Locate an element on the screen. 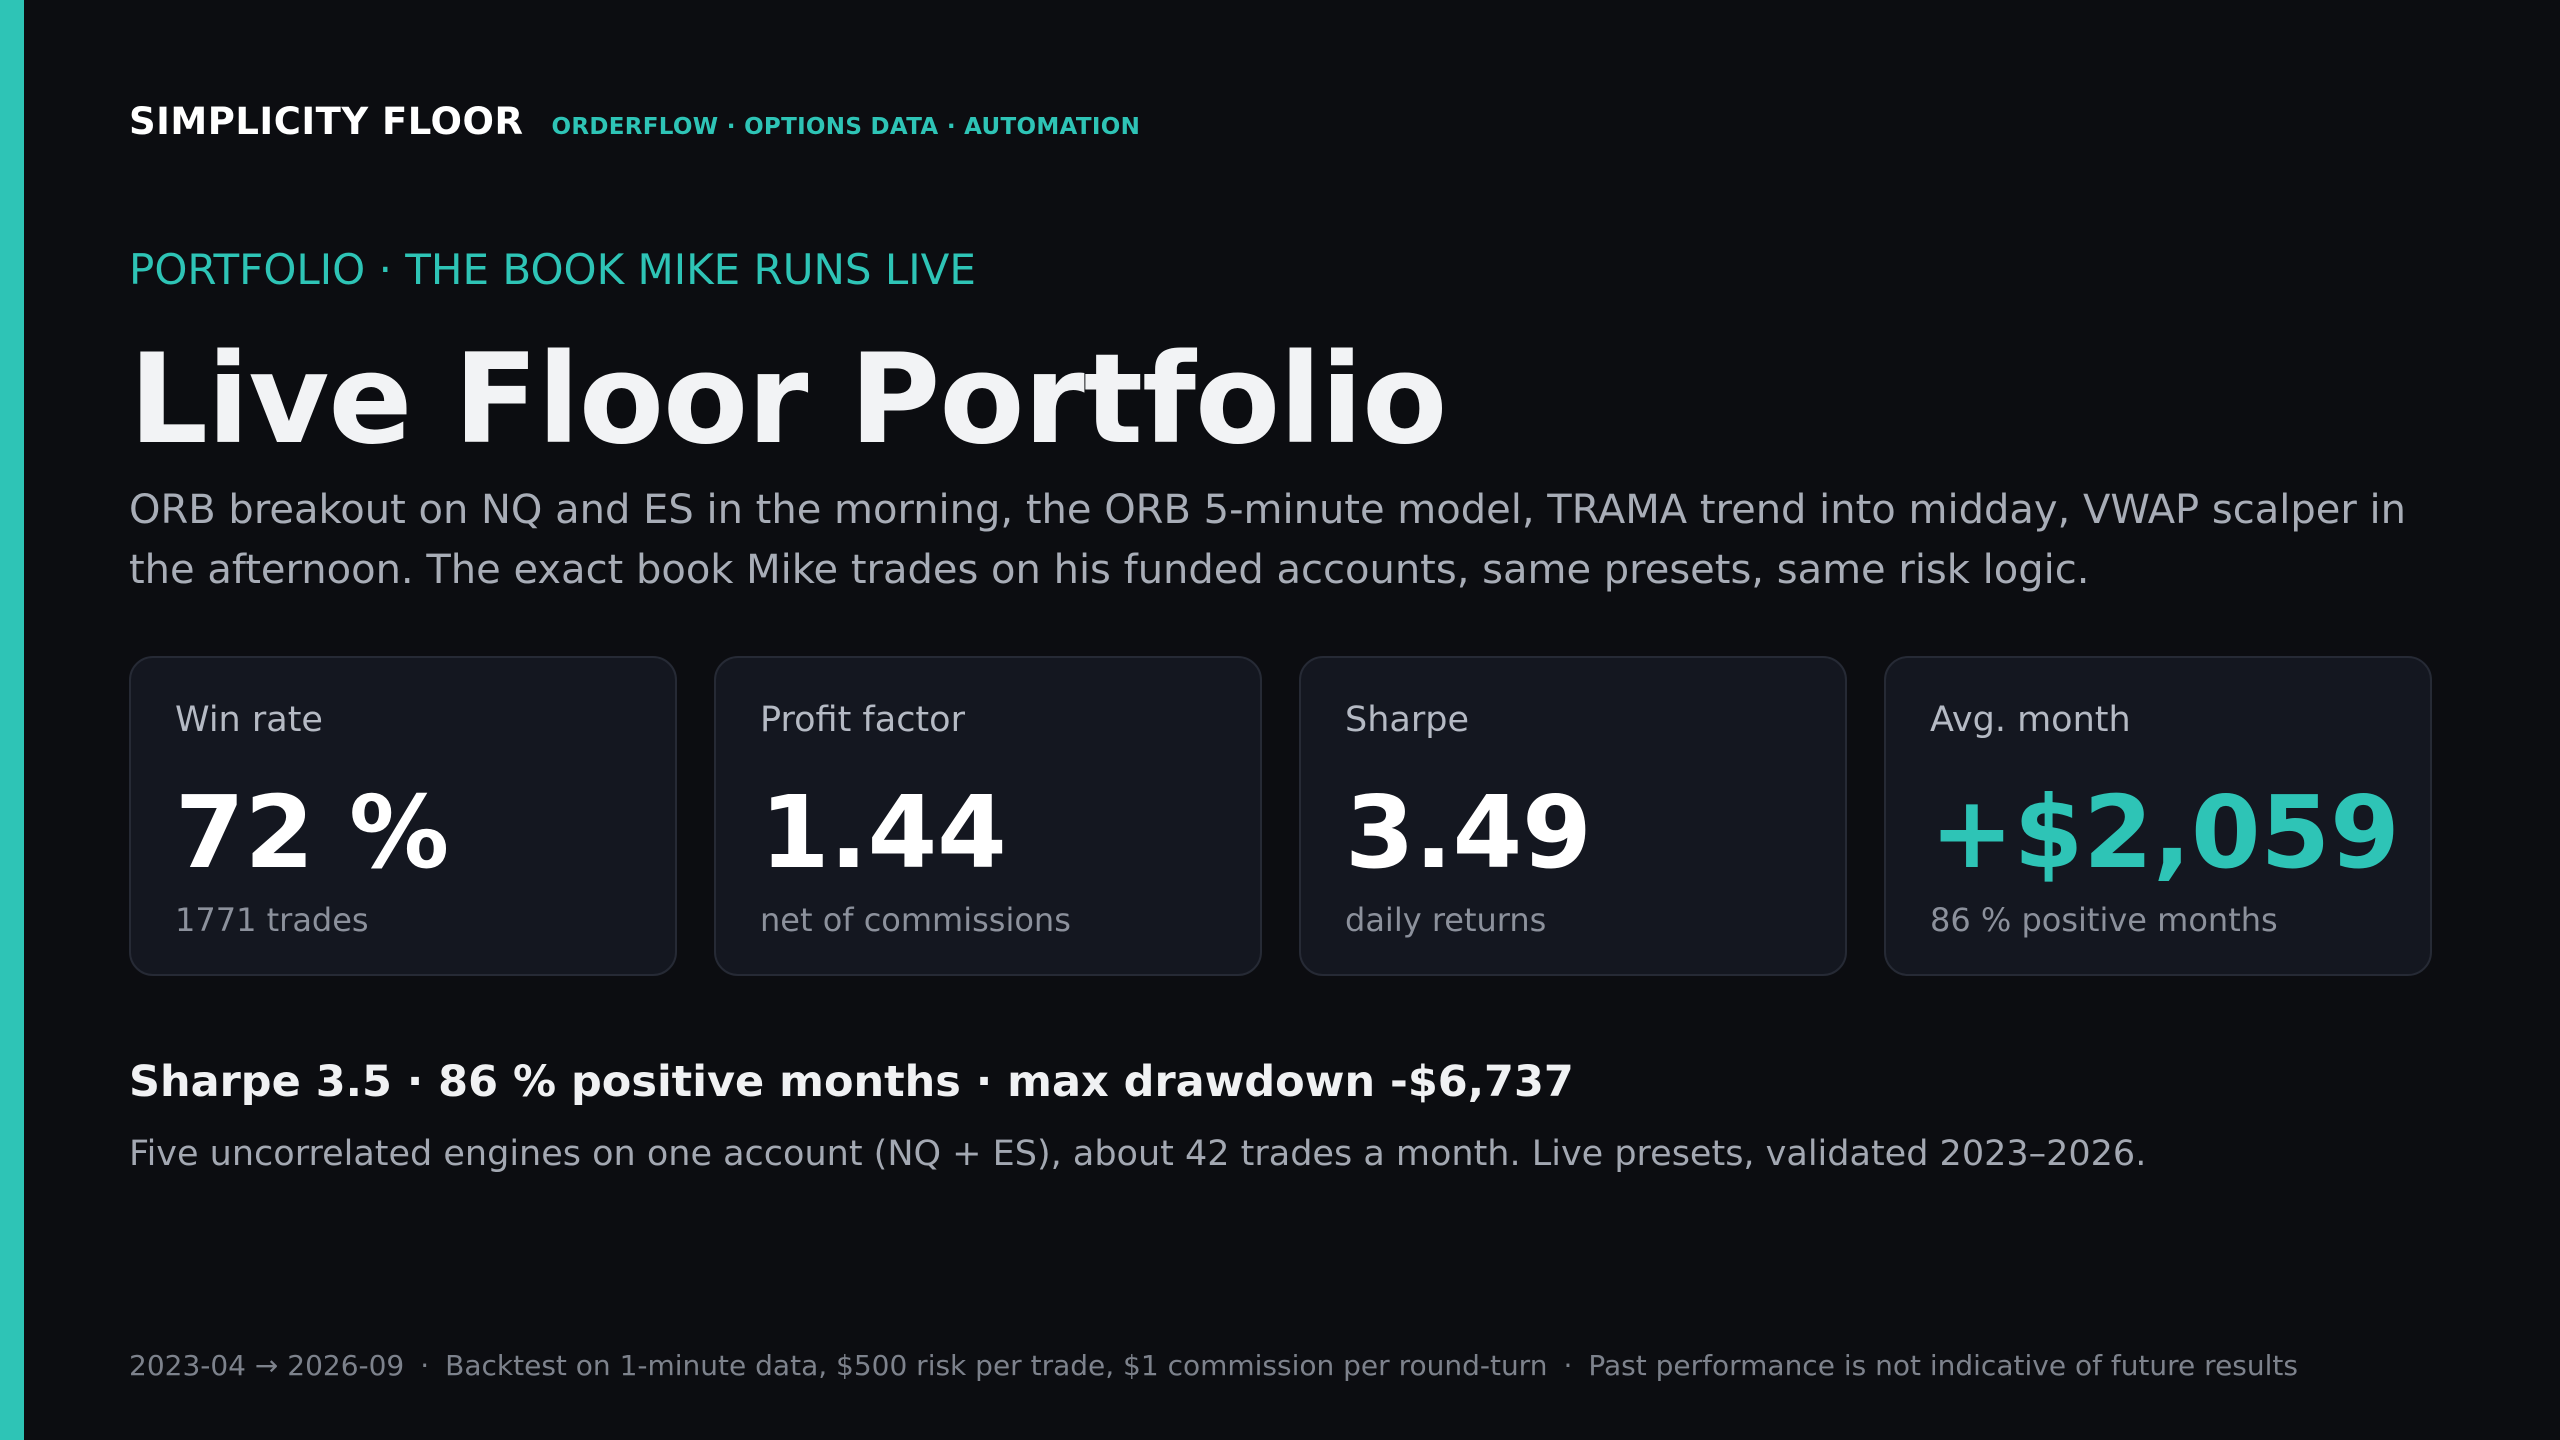  stat-note: 86 % positive months is located at coordinates (2104, 920).